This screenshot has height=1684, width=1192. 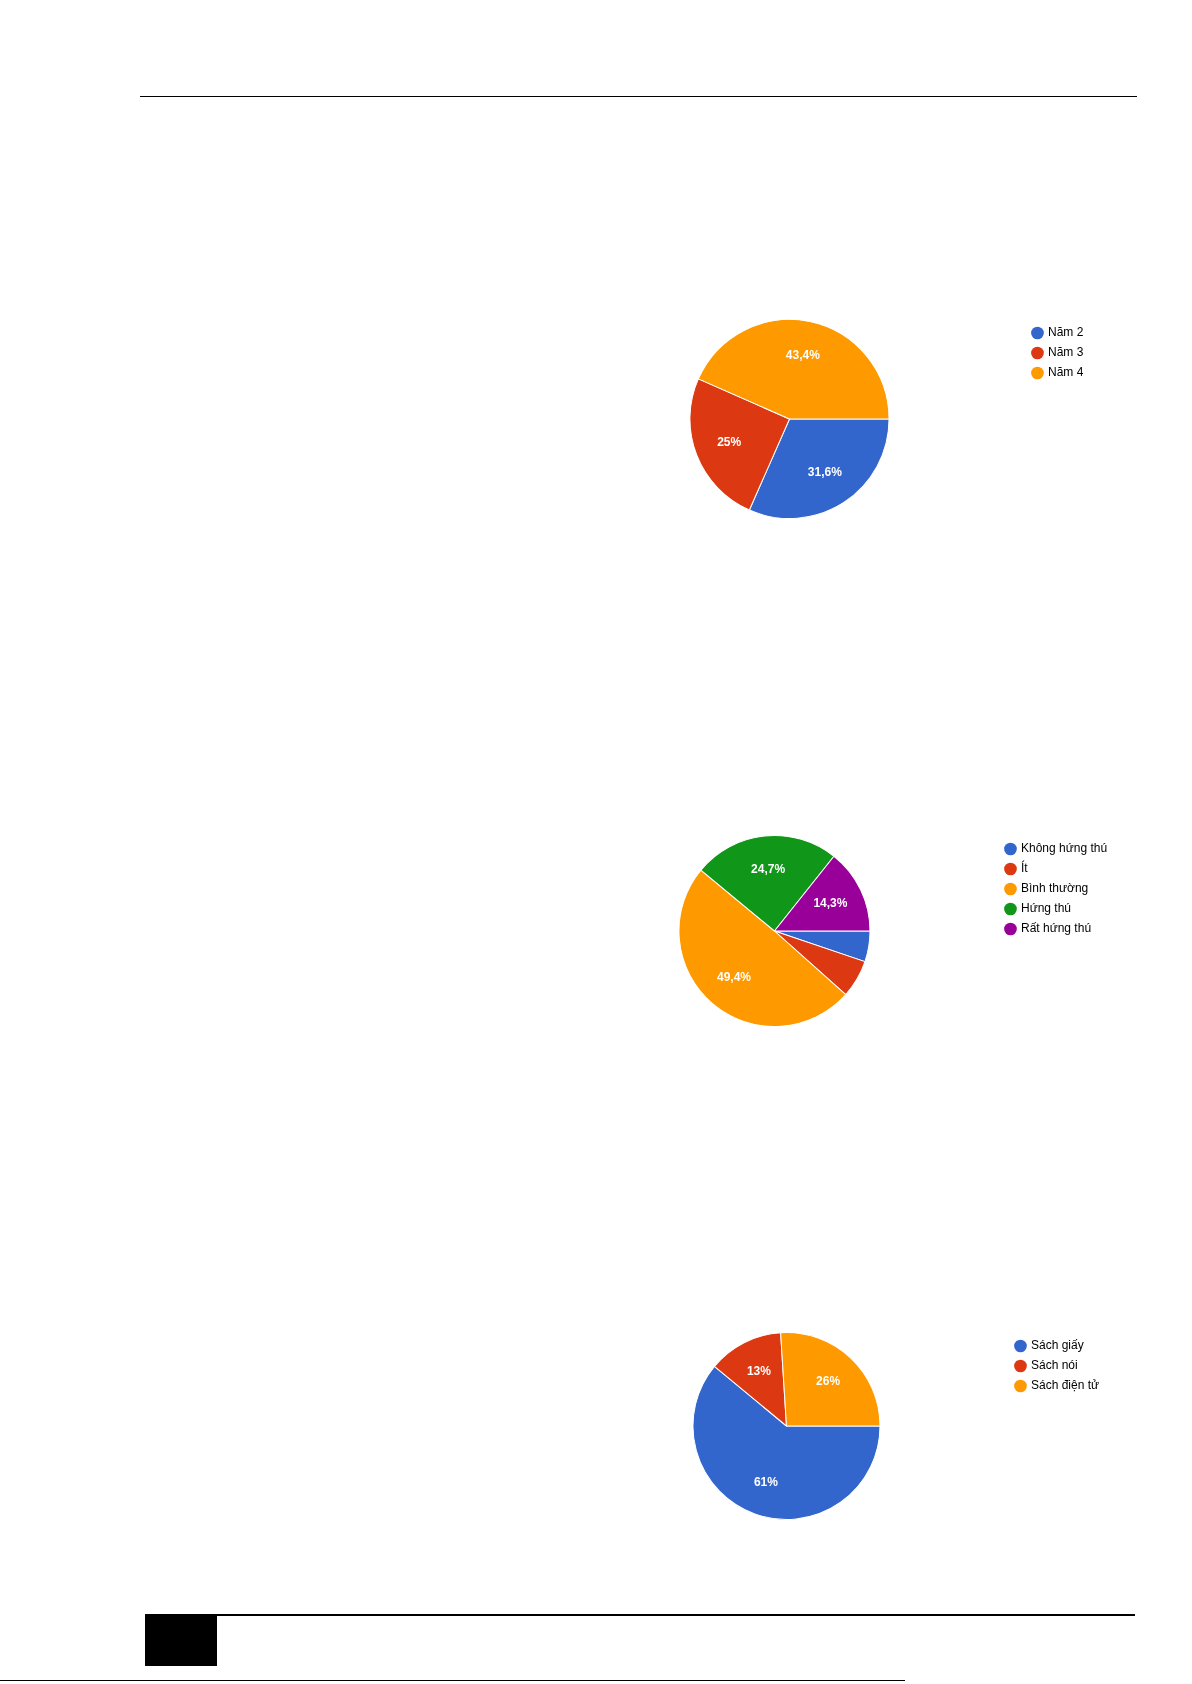 I want to click on data-label: 24,7%, so click(x=768, y=868).